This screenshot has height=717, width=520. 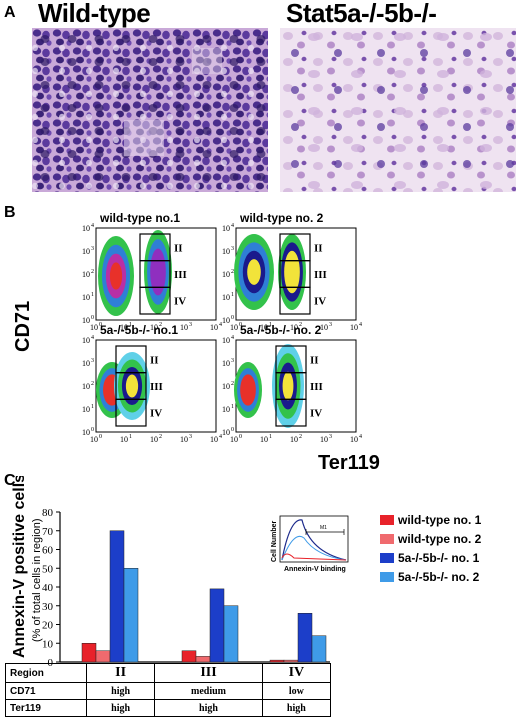 I want to click on bar-y-axis-label: Annexin-V positive cells, so click(x=19, y=567).